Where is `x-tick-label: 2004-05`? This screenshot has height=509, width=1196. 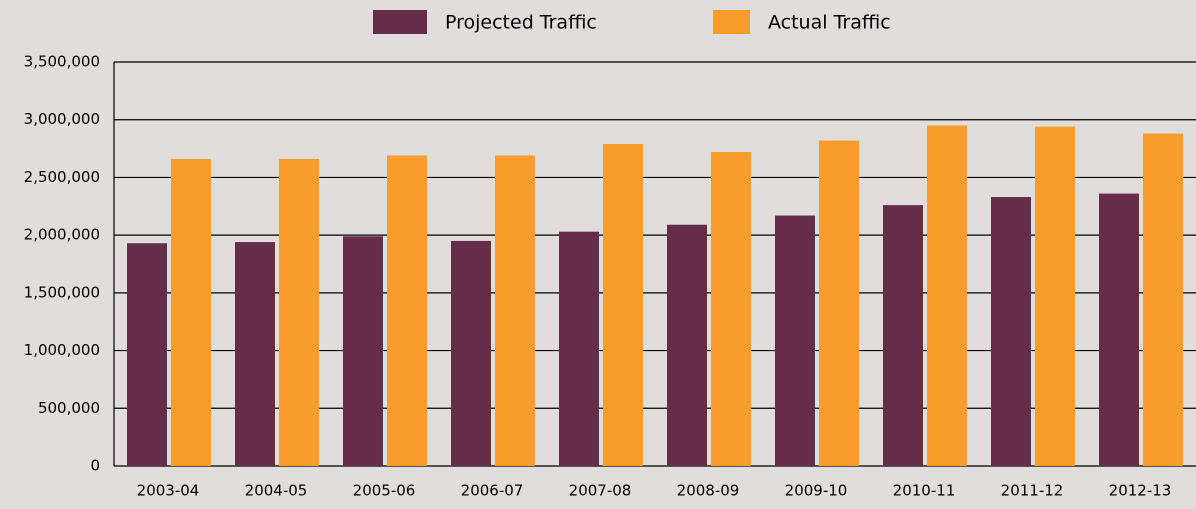 x-tick-label: 2004-05 is located at coordinates (276, 491).